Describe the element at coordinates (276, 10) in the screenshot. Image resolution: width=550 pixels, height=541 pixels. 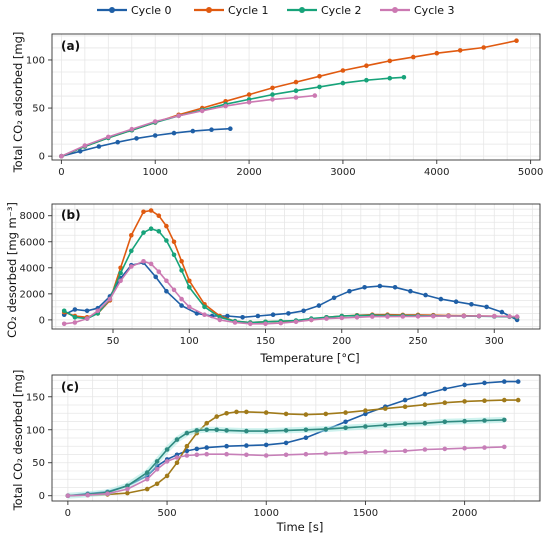
I see `legend: Cycle 0 Cycle 1 Cycle 2 Cycle 3` at that location.